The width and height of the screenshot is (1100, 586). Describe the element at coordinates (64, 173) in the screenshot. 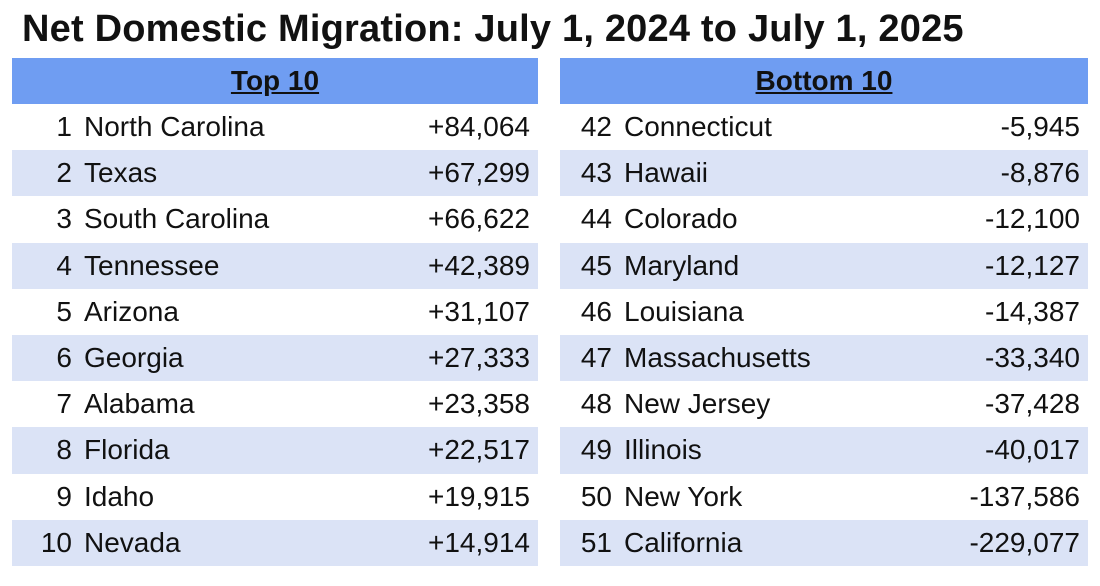

I see `rank-cell: 2` at that location.